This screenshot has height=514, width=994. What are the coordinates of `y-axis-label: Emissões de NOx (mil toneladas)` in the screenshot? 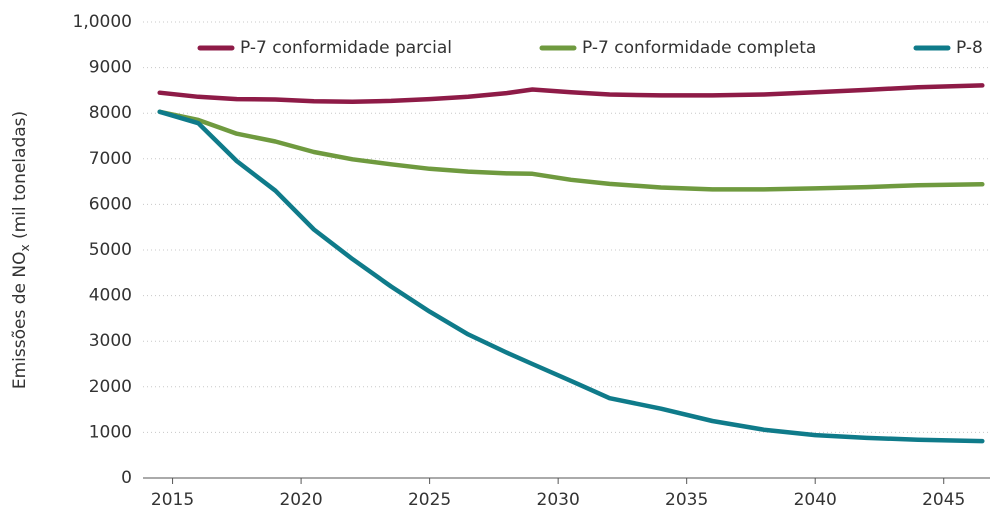 It's located at (21, 250).